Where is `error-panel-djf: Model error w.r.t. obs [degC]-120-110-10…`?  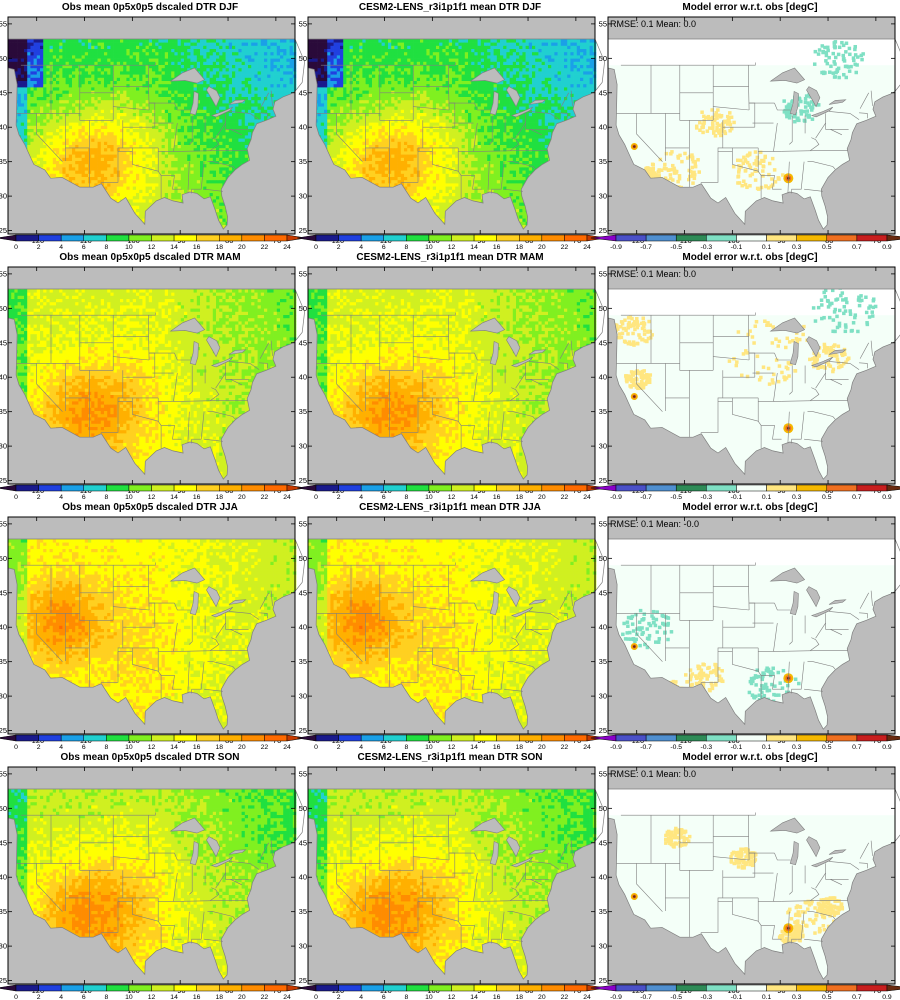 error-panel-djf: Model error w.r.t. obs [degC]-120-110-10… is located at coordinates (745, 125).